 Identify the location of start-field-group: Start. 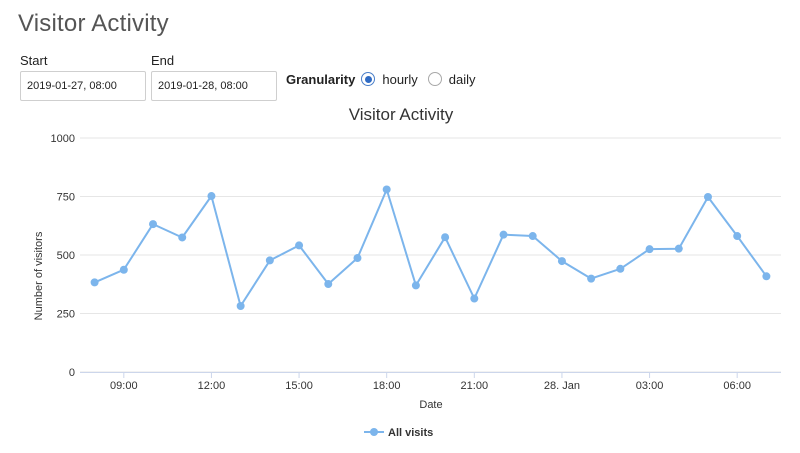
(83, 77).